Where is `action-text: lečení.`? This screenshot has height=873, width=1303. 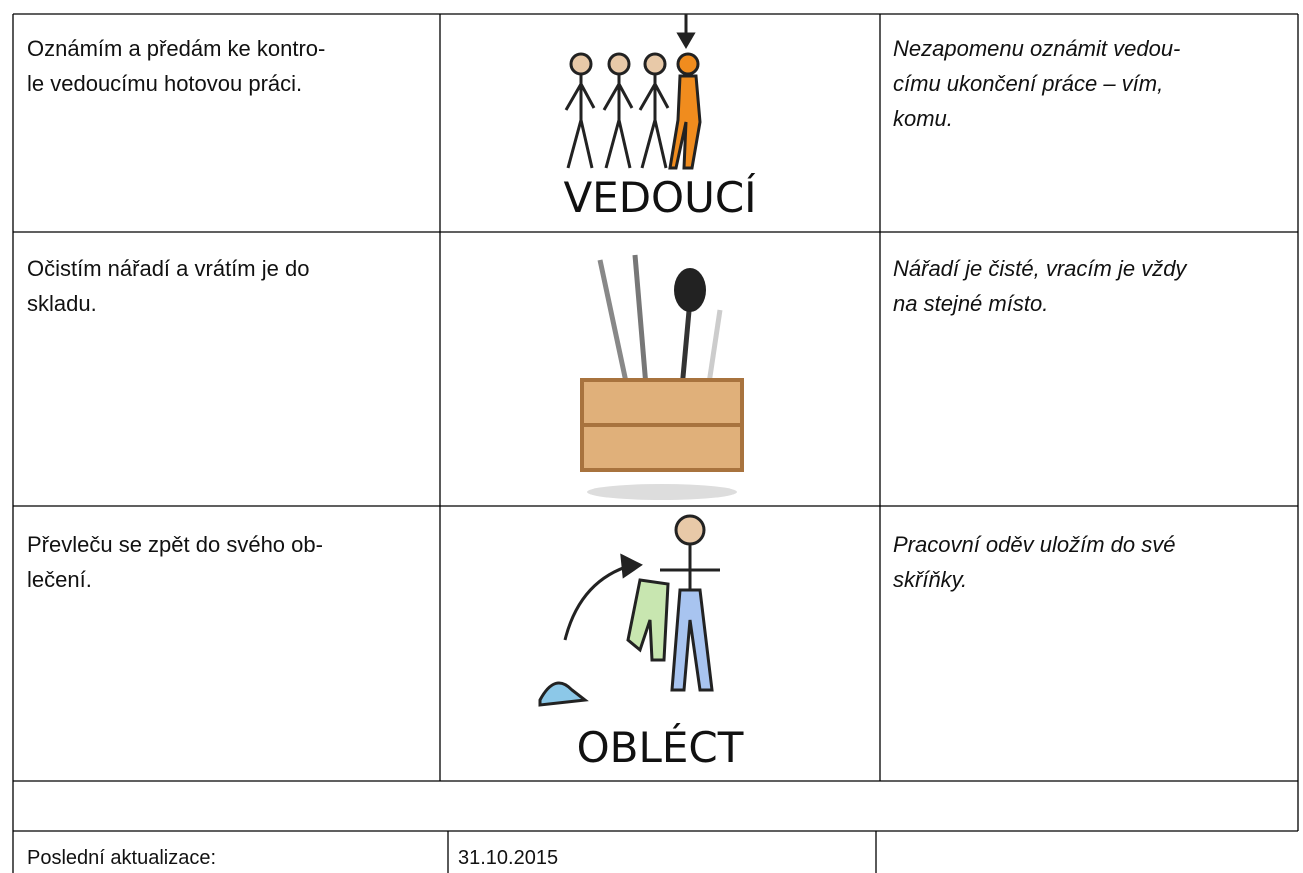 action-text: lečení. is located at coordinates (59, 579).